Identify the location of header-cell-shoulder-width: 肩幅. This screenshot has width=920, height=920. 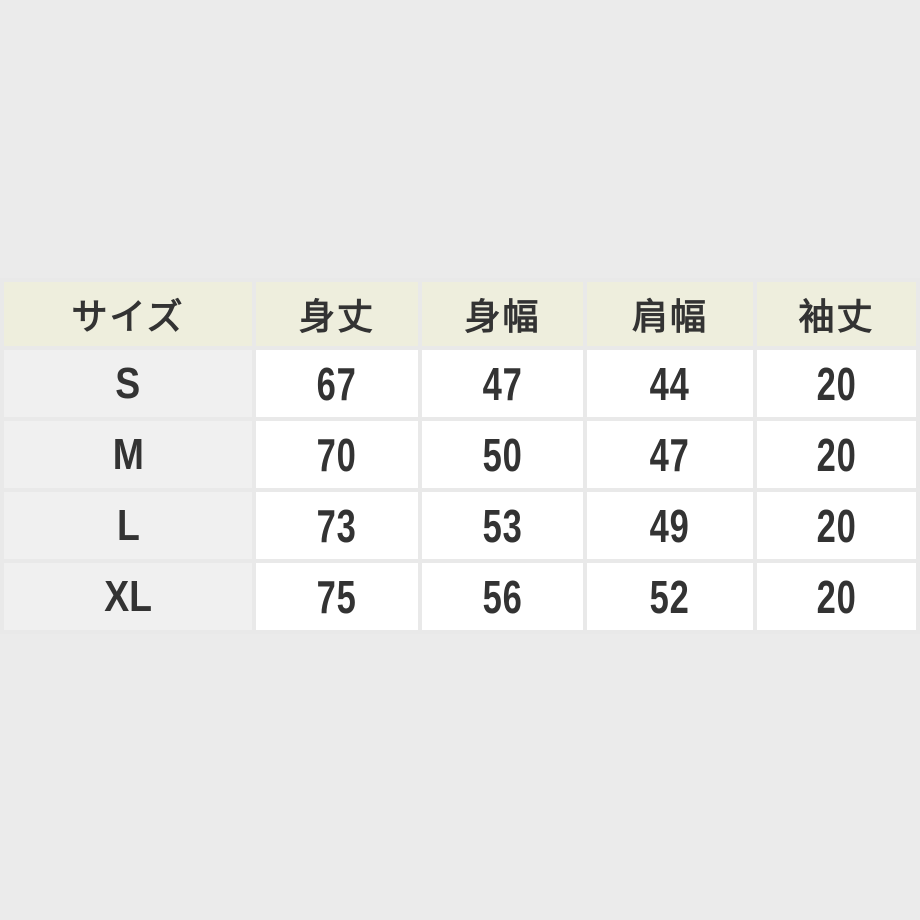
(670, 314).